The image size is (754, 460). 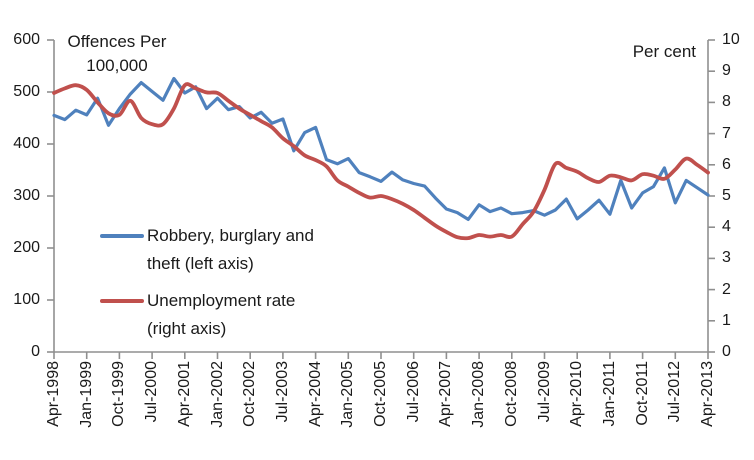 I want to click on x-axis-label: Jan-2002, so click(x=217, y=394).